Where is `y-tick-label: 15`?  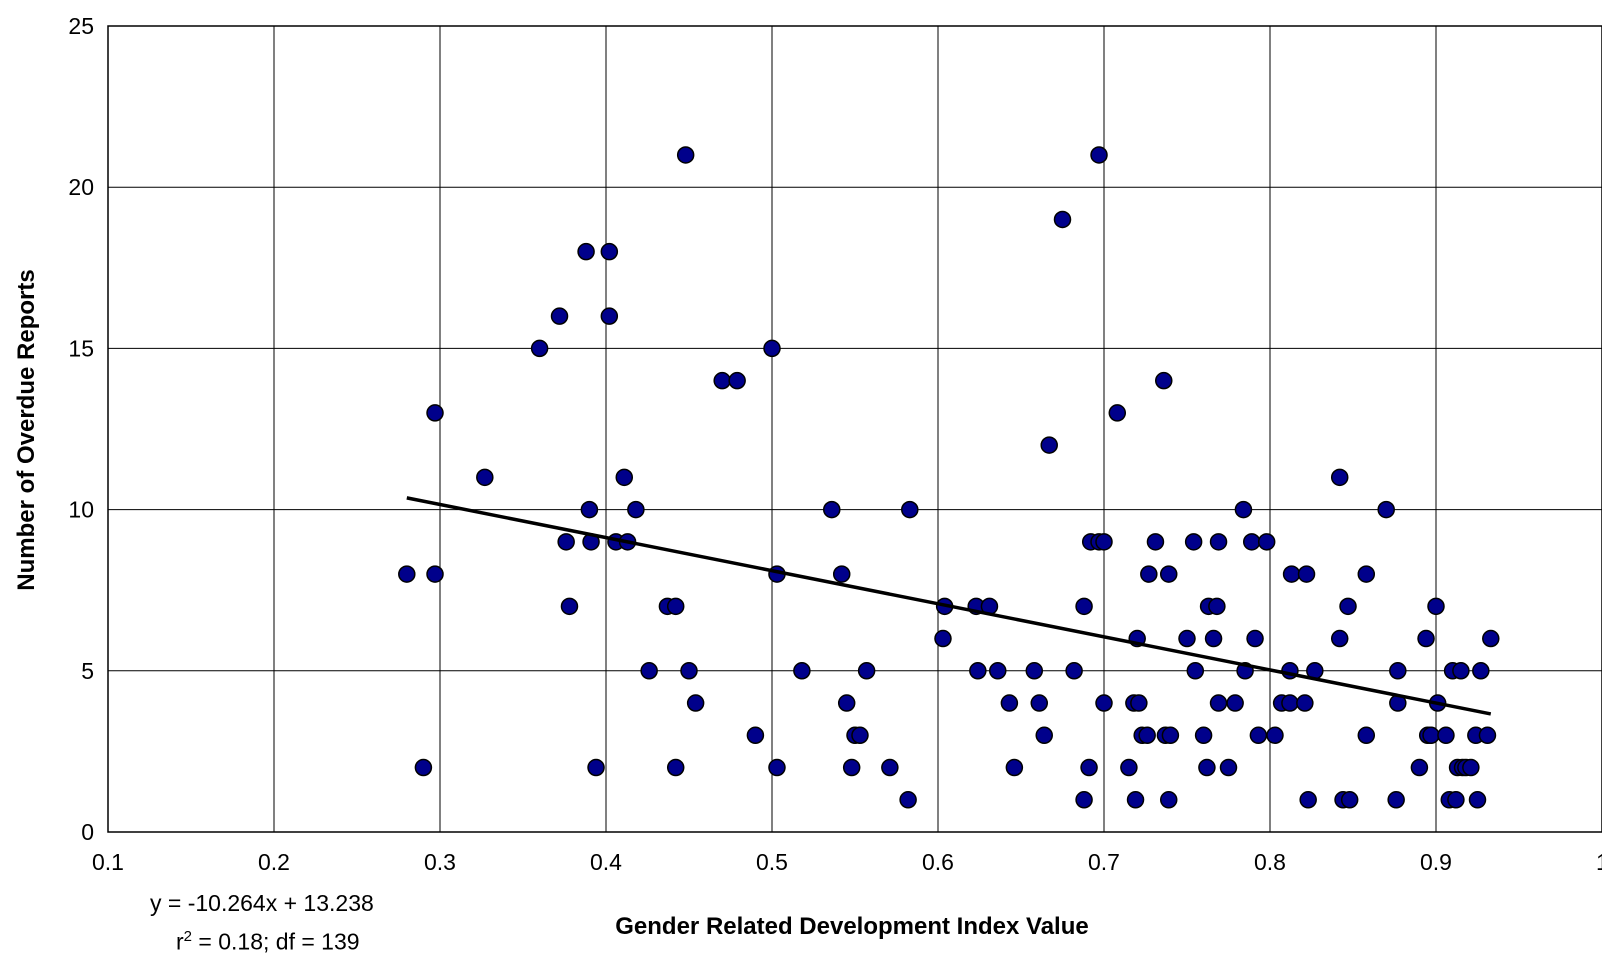
y-tick-label: 15 is located at coordinates (81, 348).